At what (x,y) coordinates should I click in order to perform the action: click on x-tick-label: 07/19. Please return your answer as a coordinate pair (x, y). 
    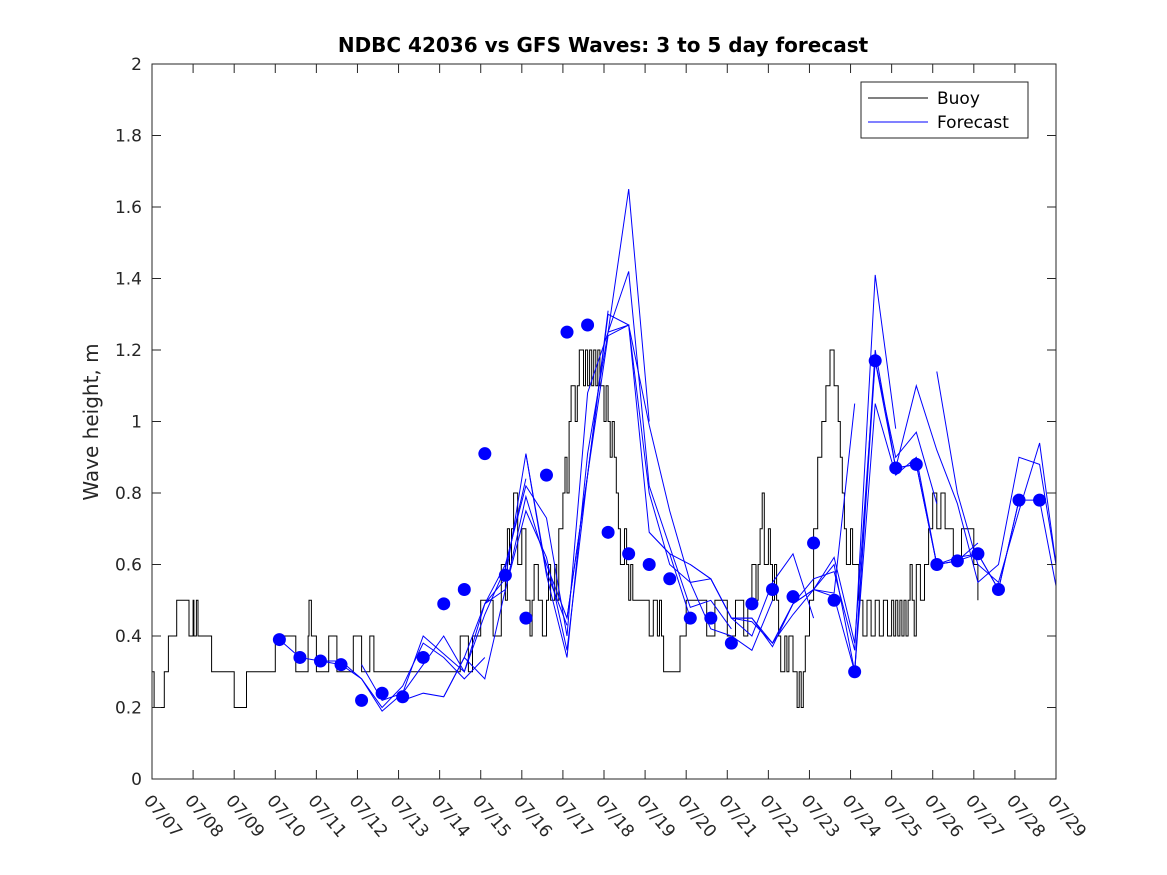
    Looking at the image, I should click on (655, 816).